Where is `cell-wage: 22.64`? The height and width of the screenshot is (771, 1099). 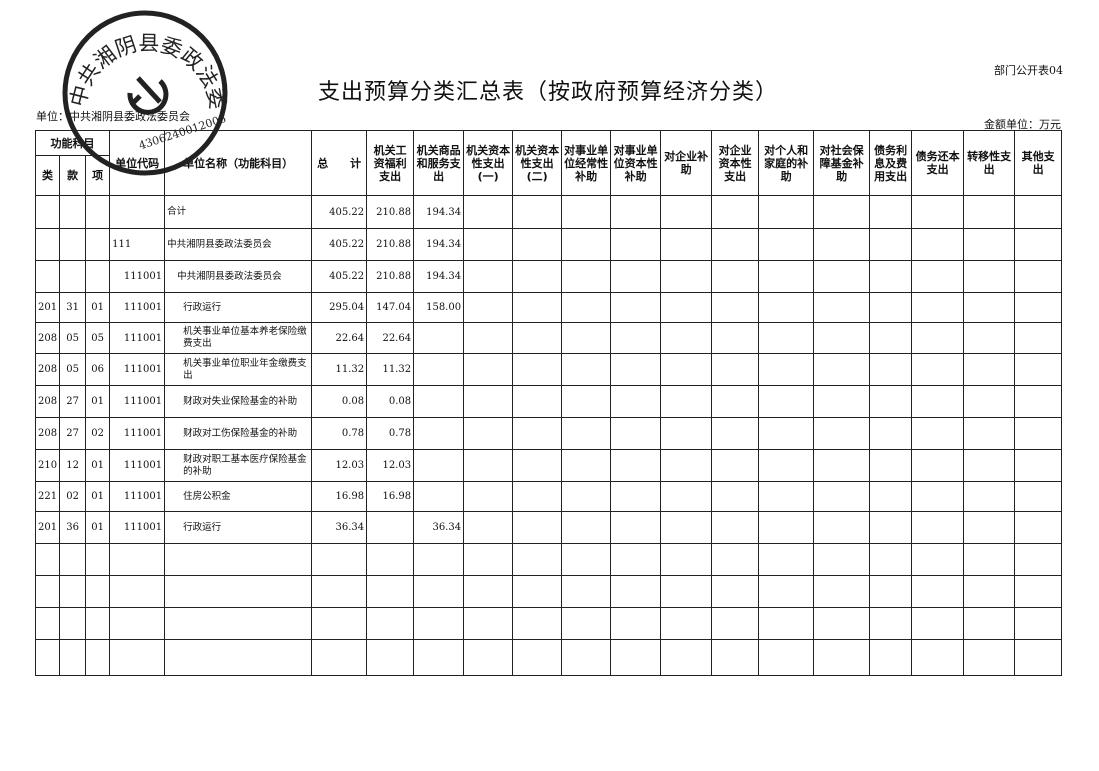
cell-wage: 22.64 is located at coordinates (390, 338).